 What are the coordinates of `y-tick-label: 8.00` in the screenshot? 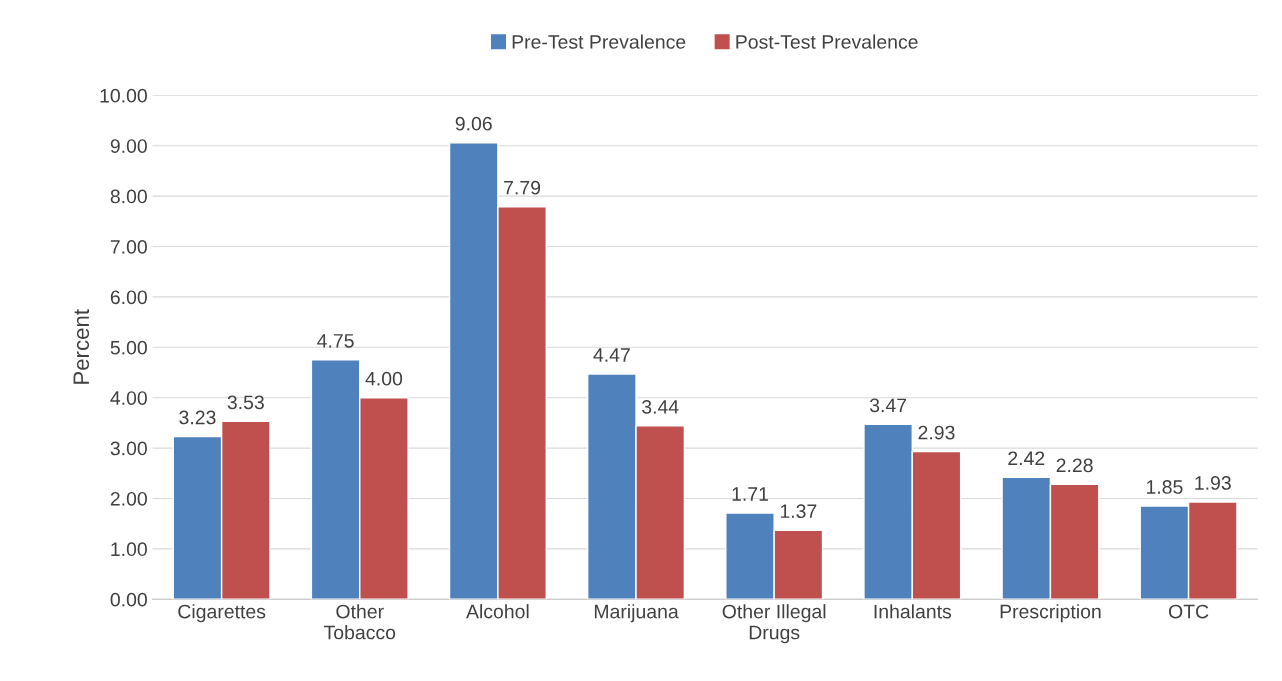 It's located at (128, 196).